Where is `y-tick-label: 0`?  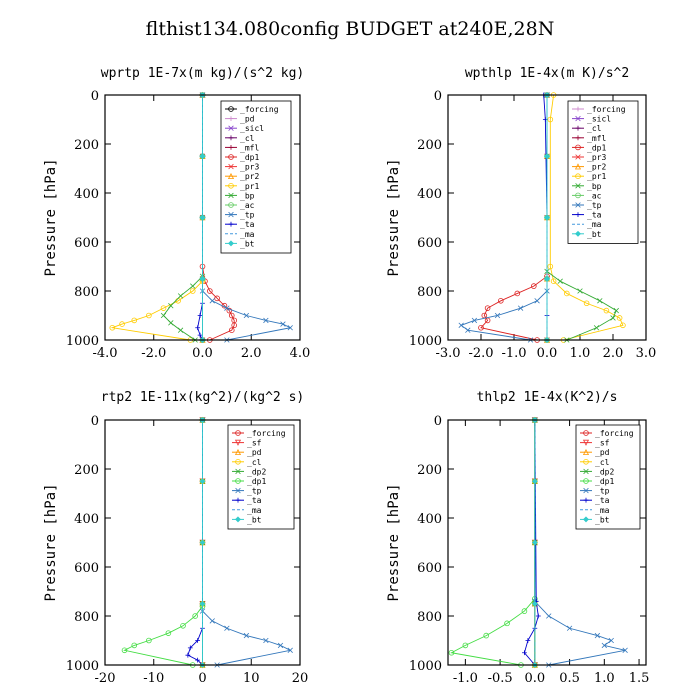
y-tick-label: 0 is located at coordinates (438, 421).